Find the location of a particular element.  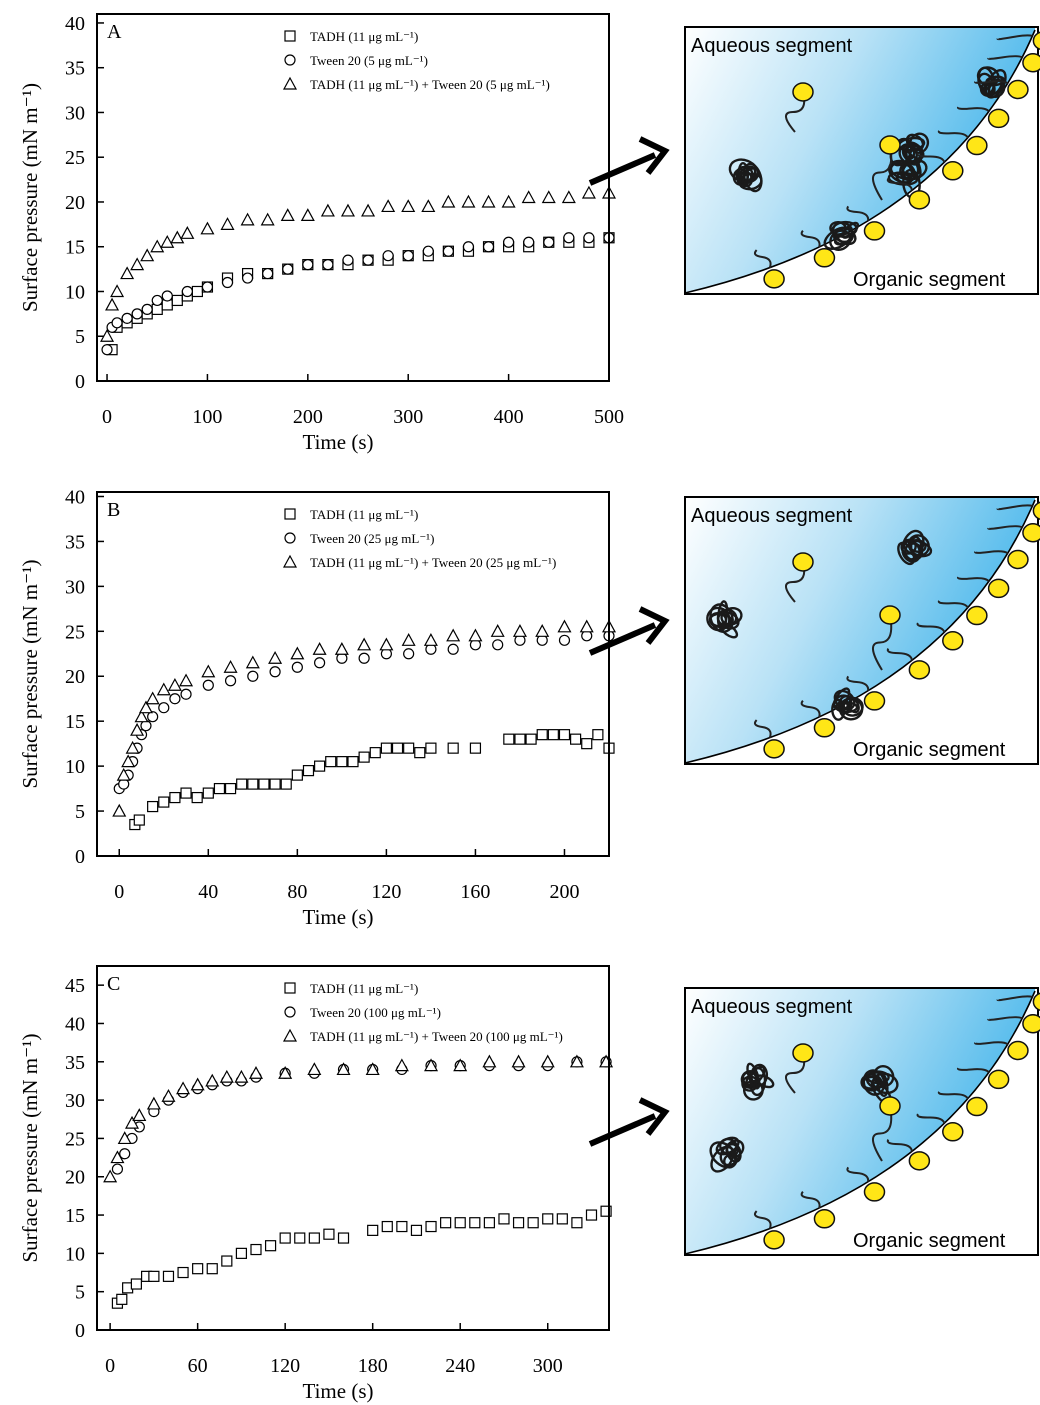

x-tick-label: 60 is located at coordinates (198, 1366).